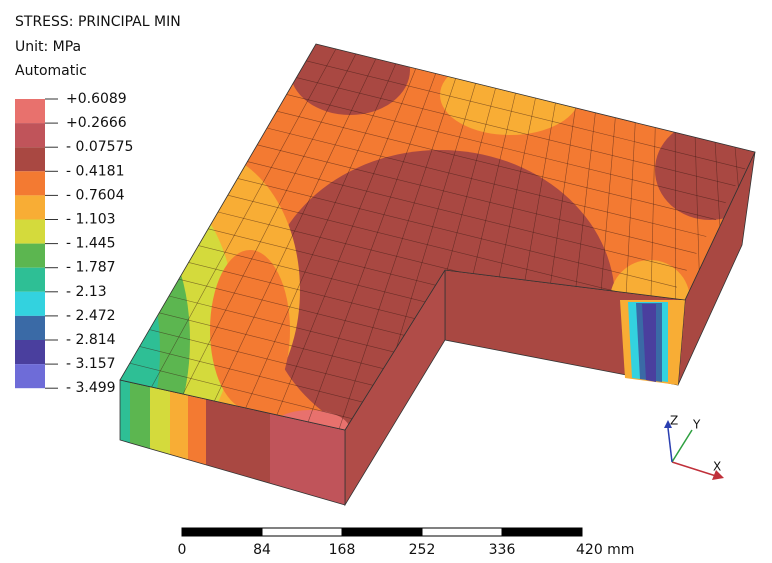 This screenshot has height=563, width=772. I want to click on legend-label: - 2.13, so click(86, 292).